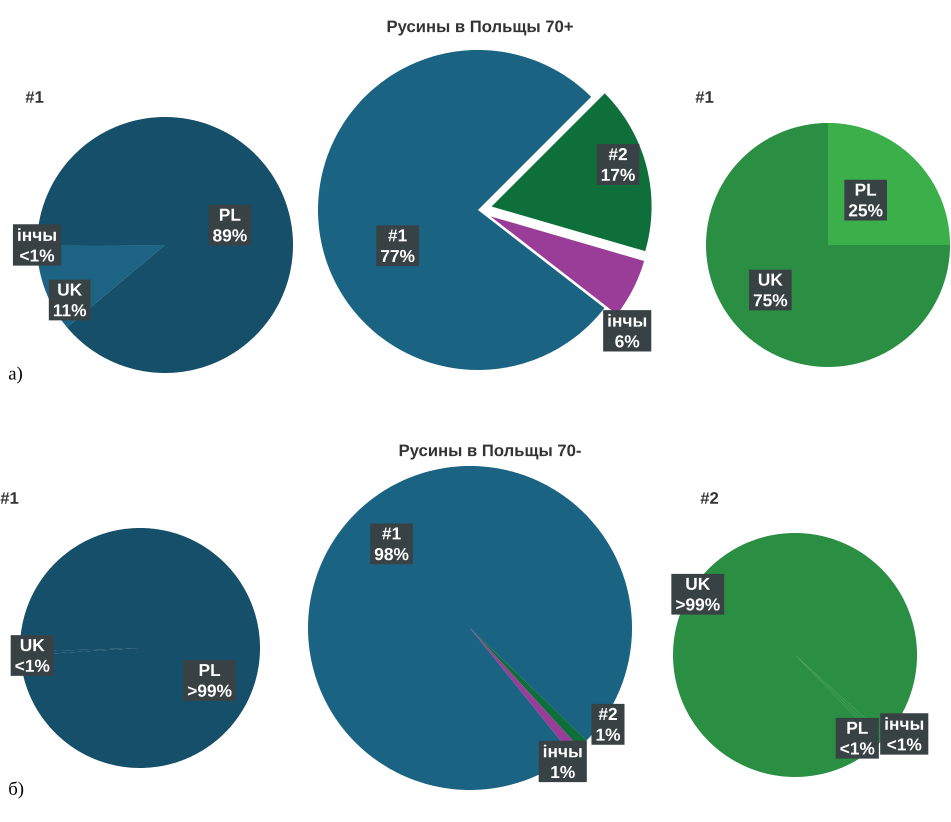 This screenshot has width=951, height=822. Describe the element at coordinates (618, 174) in the screenshot. I see `data-label: 17%` at that location.